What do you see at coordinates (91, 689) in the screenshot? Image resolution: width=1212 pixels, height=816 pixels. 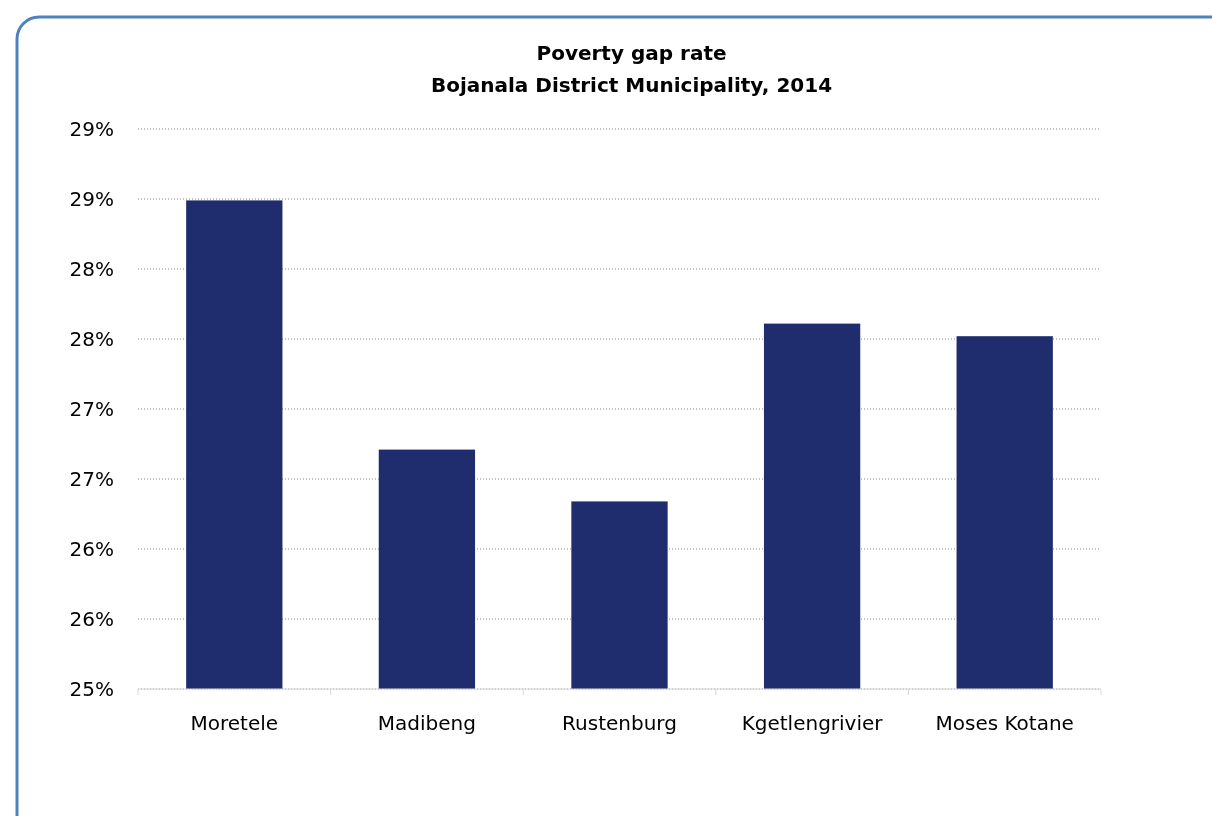 I see `y-tick-label: 25%` at bounding box center [91, 689].